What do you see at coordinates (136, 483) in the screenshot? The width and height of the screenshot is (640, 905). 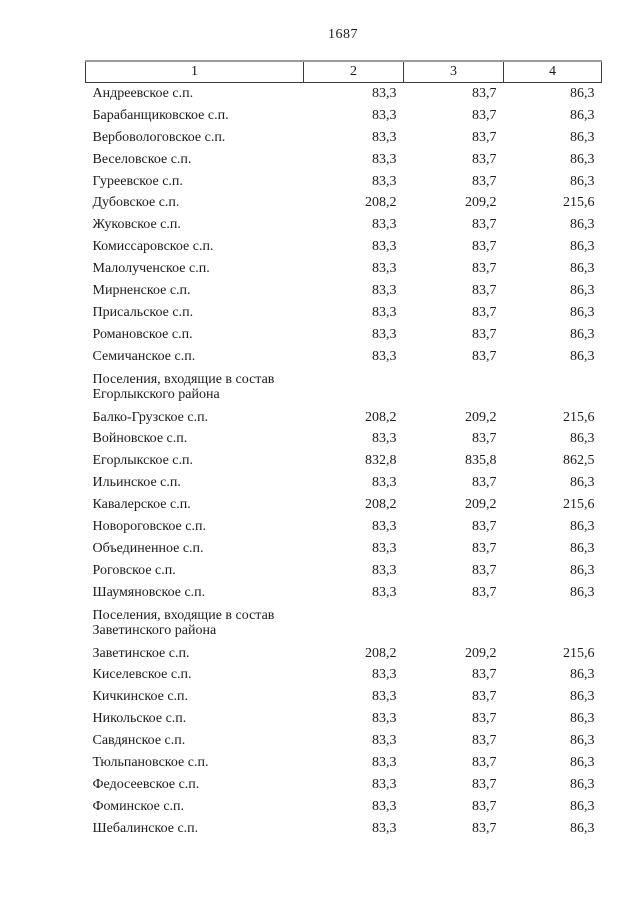 I see `settlement-name: Ильинское с.п.` at bounding box center [136, 483].